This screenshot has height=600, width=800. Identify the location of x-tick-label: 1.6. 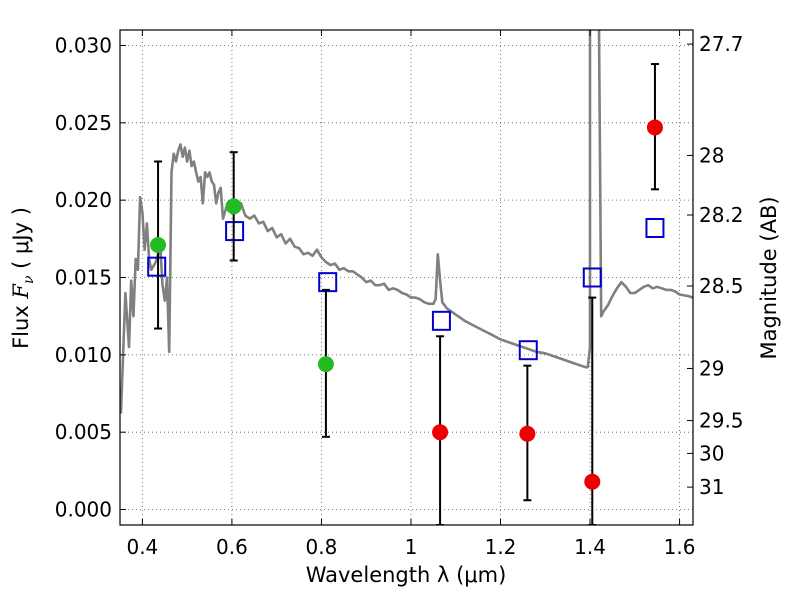
(680, 547).